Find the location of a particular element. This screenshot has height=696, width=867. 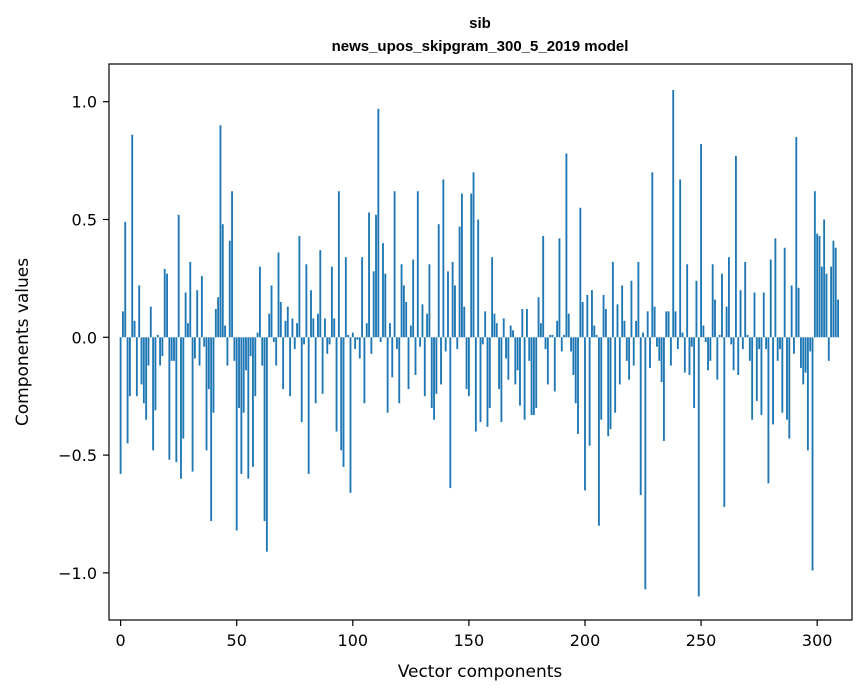

y-tick-label: −0.5 is located at coordinates (77, 455).